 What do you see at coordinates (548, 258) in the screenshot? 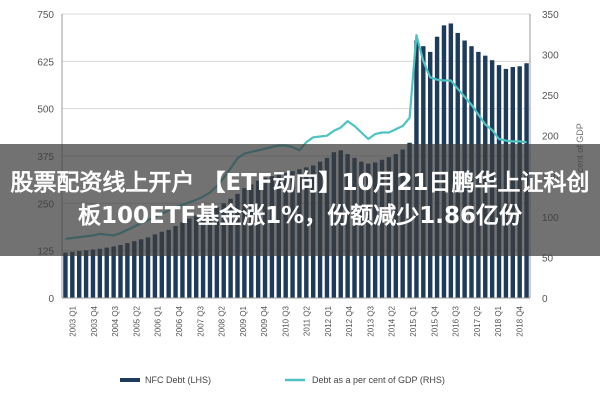
I see `y-right-tick-label: 50` at bounding box center [548, 258].